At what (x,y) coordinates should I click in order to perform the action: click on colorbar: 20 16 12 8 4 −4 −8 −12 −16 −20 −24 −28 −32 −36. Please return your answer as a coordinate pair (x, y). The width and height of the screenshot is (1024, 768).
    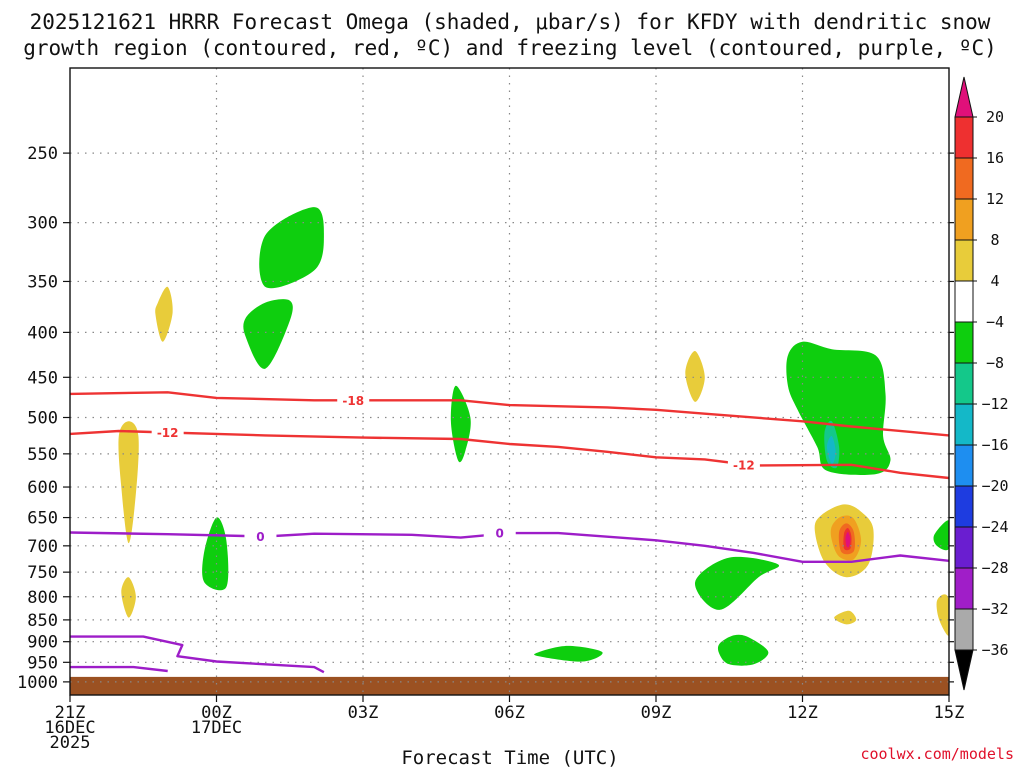
    Looking at the image, I should click on (981, 383).